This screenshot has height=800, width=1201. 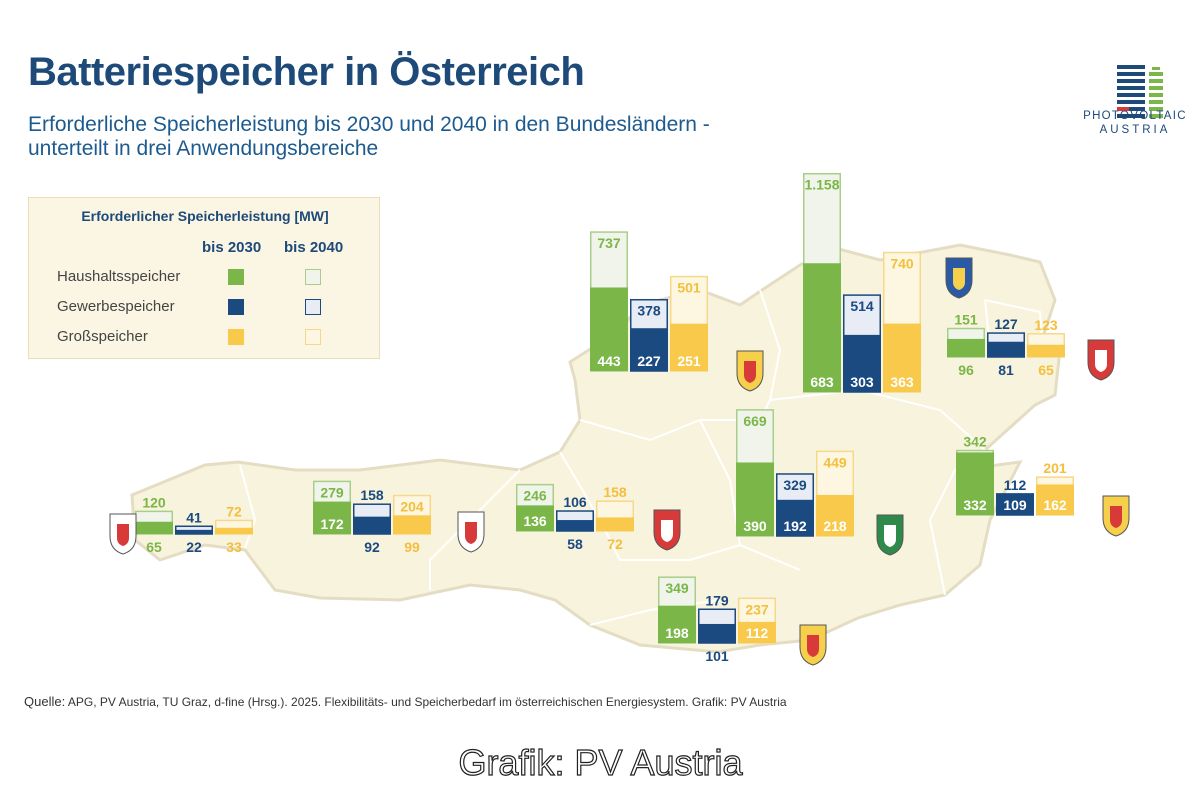 I want to click on page-title: Batteriespeicher in Österreich, so click(x=306, y=72).